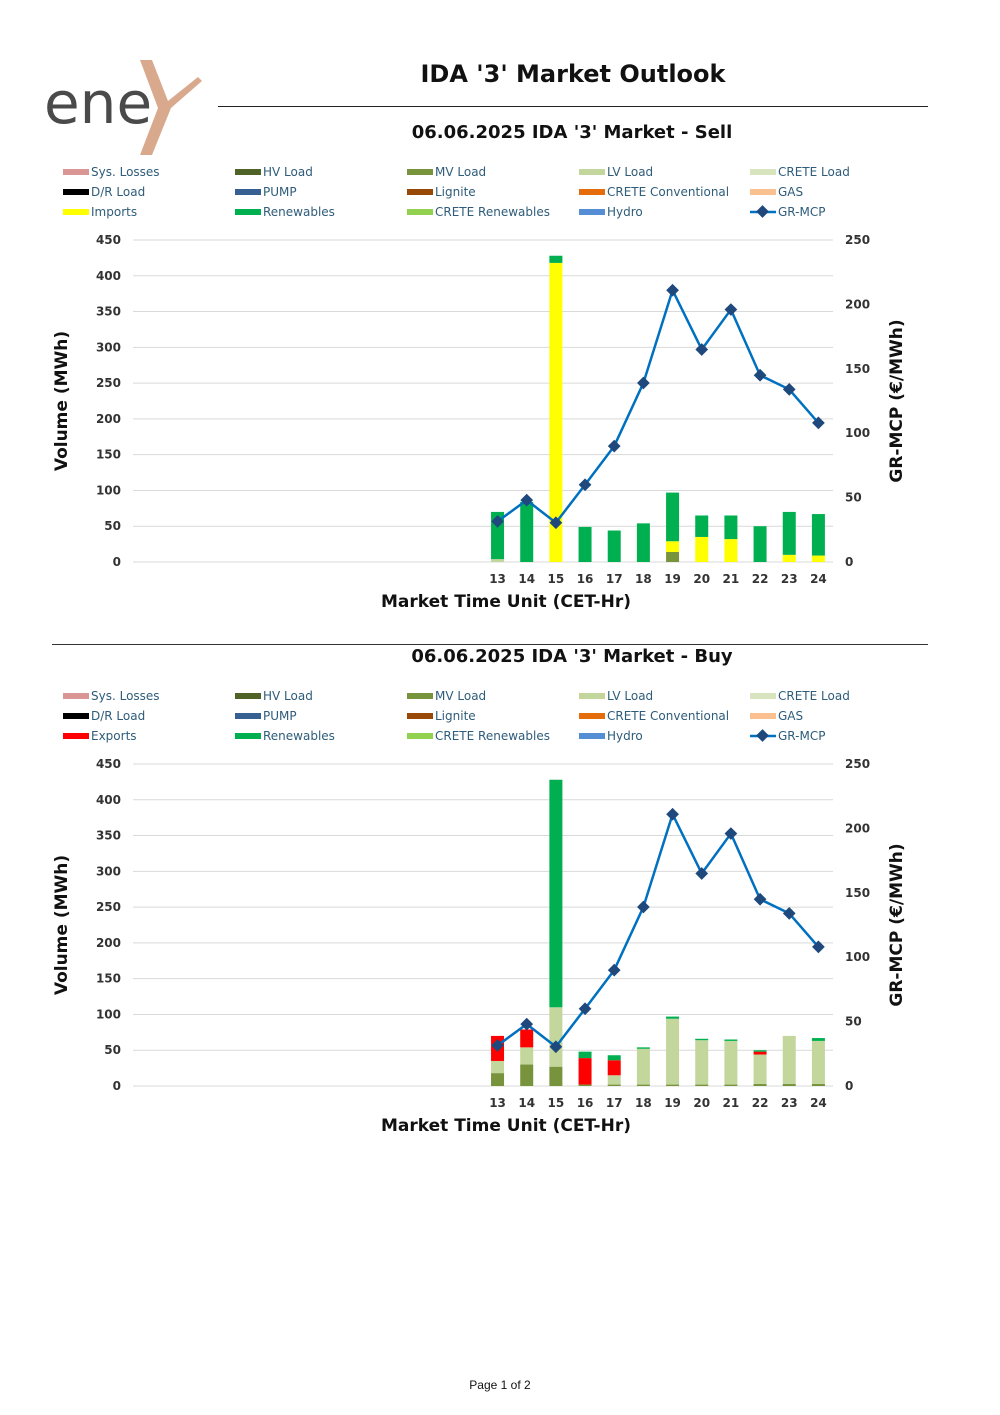  What do you see at coordinates (76, 716) in the screenshot?
I see `c1-legend-swatch-d-r-load` at bounding box center [76, 716].